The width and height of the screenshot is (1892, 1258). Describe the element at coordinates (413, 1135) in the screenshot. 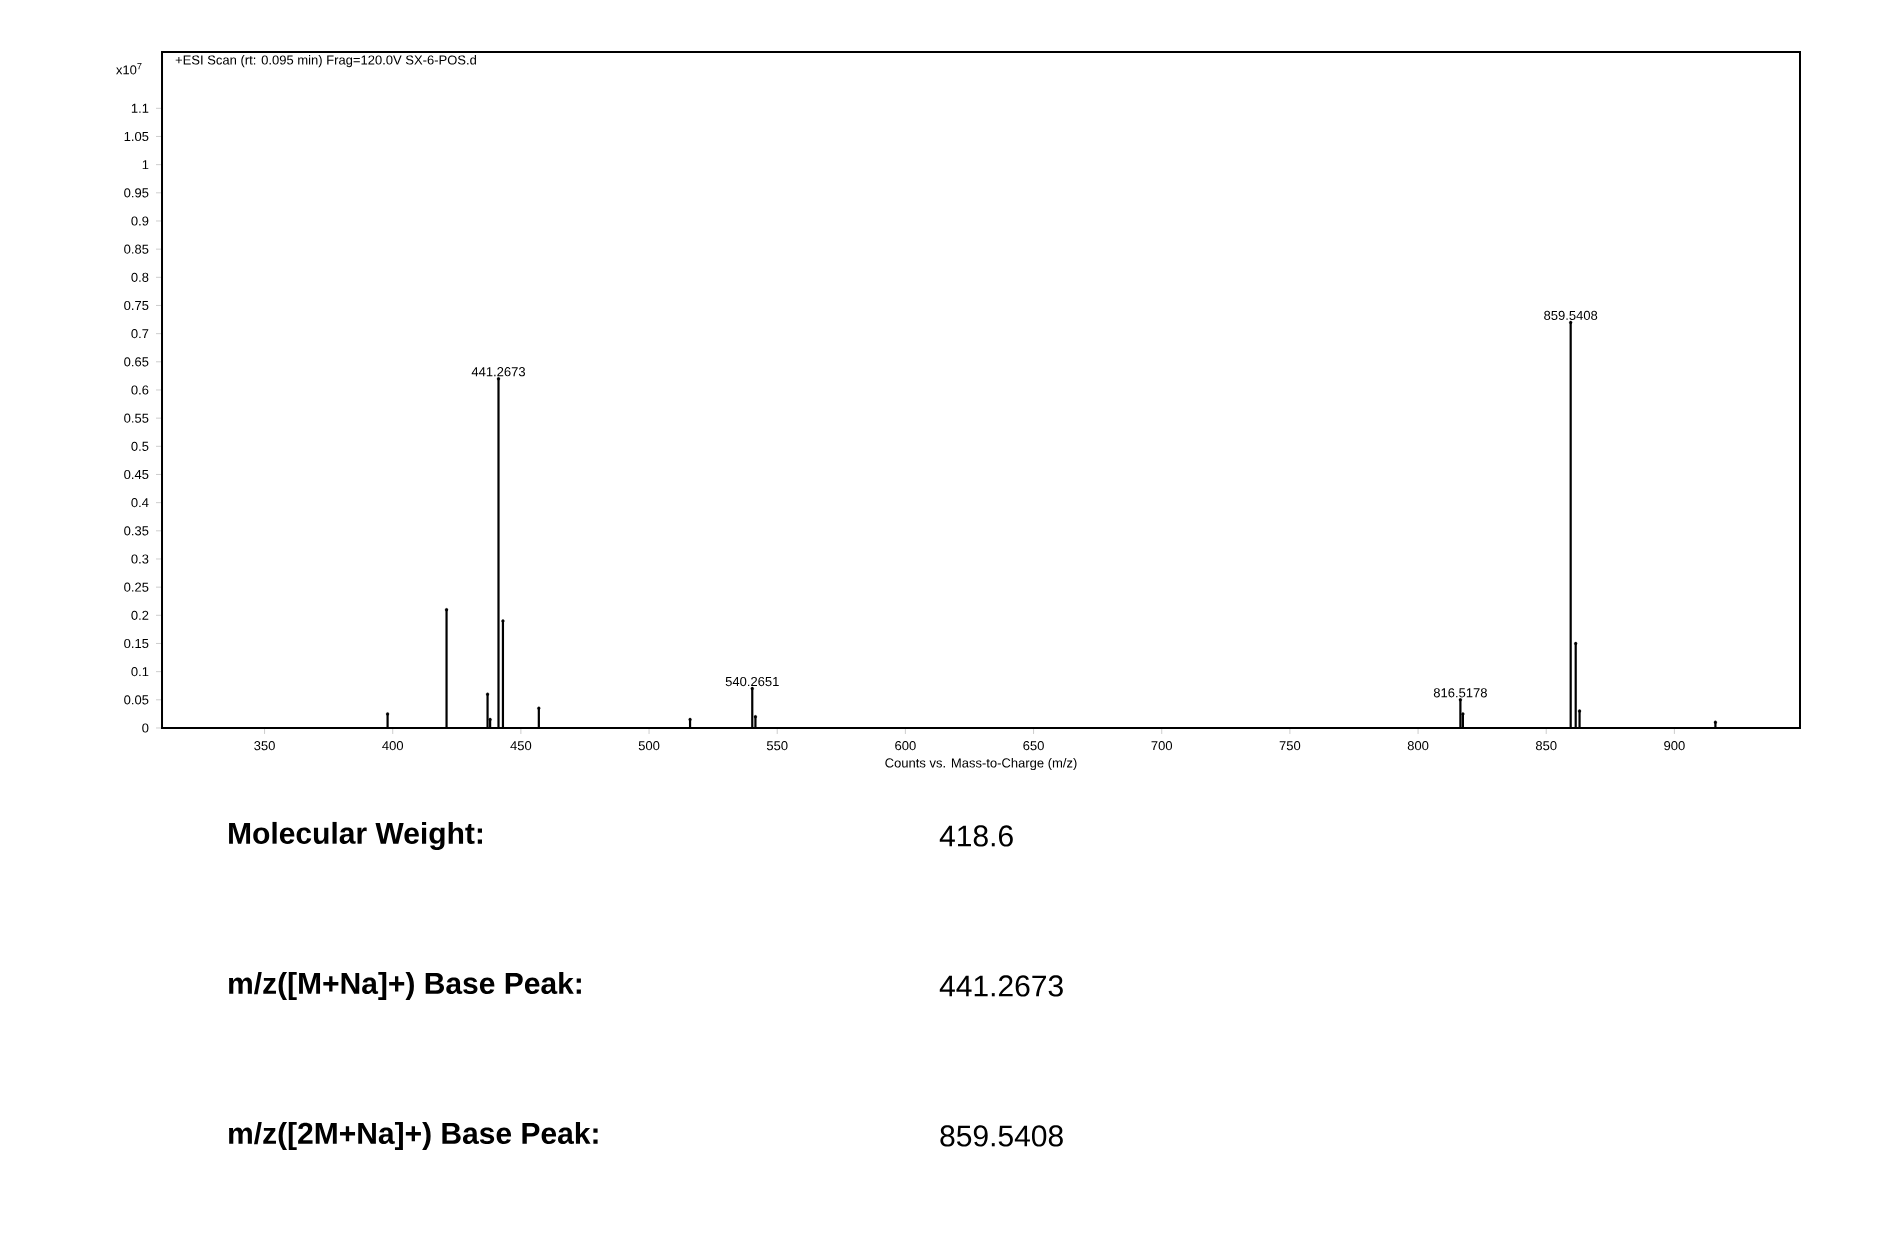

I see `text: m/z([2M+Na]+) Base Peak:` at that location.